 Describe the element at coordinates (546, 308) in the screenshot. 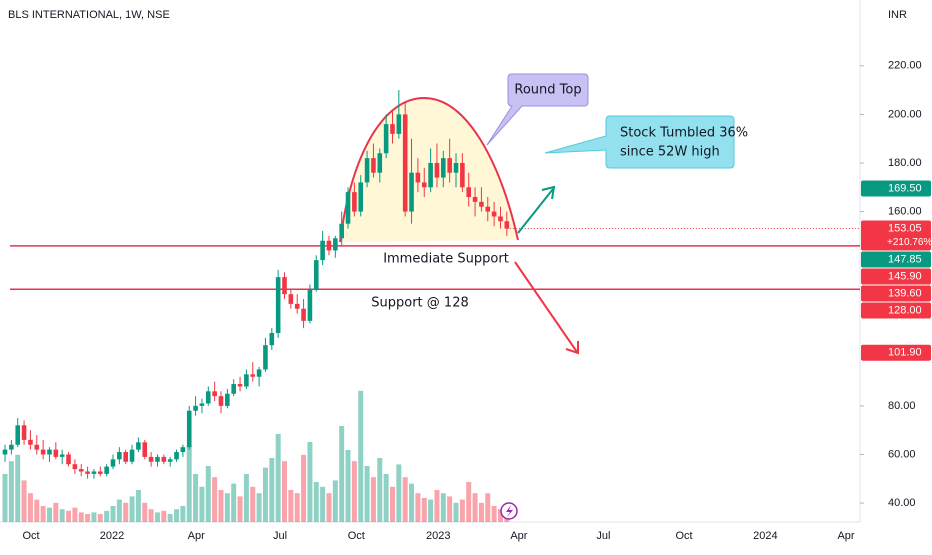

I see `down-arrow` at that location.